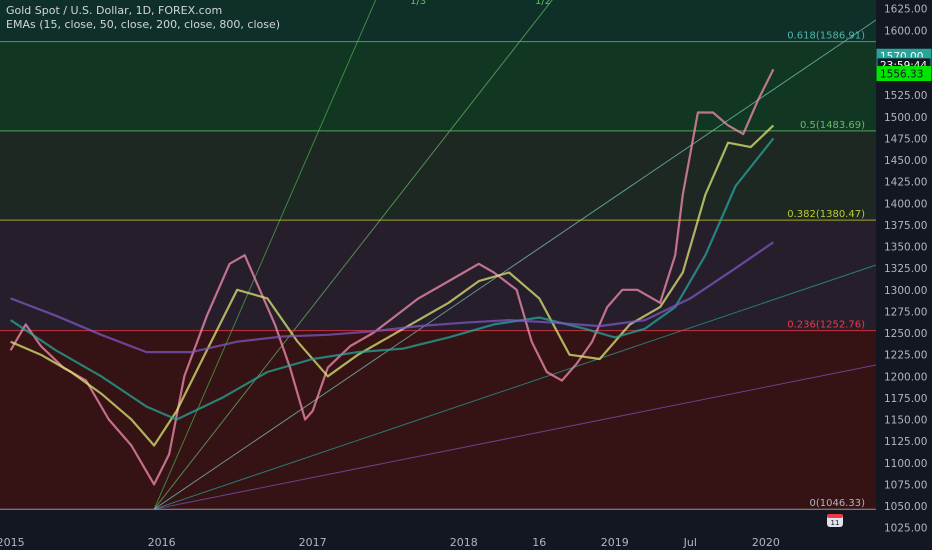  What do you see at coordinates (905, 139) in the screenshot?
I see `price-tick-label: 1475.00` at bounding box center [905, 139].